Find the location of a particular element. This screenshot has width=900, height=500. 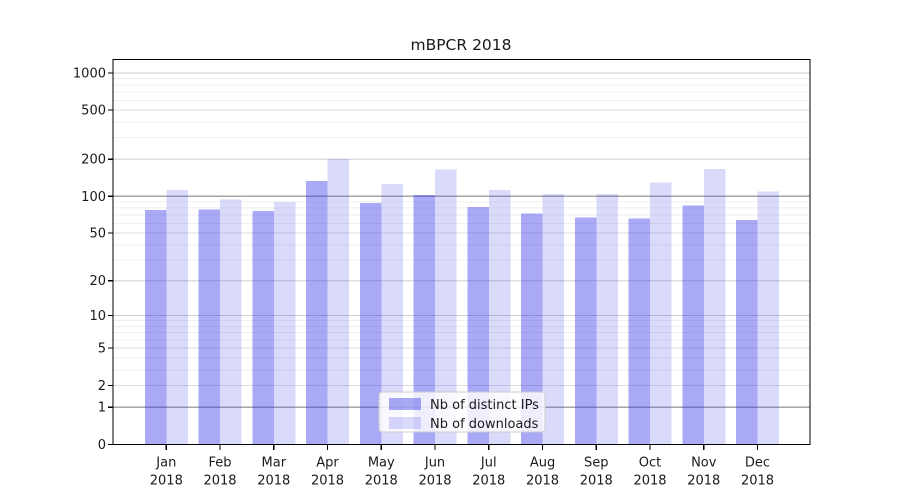

y-tick-label: 200 is located at coordinates (93, 160).